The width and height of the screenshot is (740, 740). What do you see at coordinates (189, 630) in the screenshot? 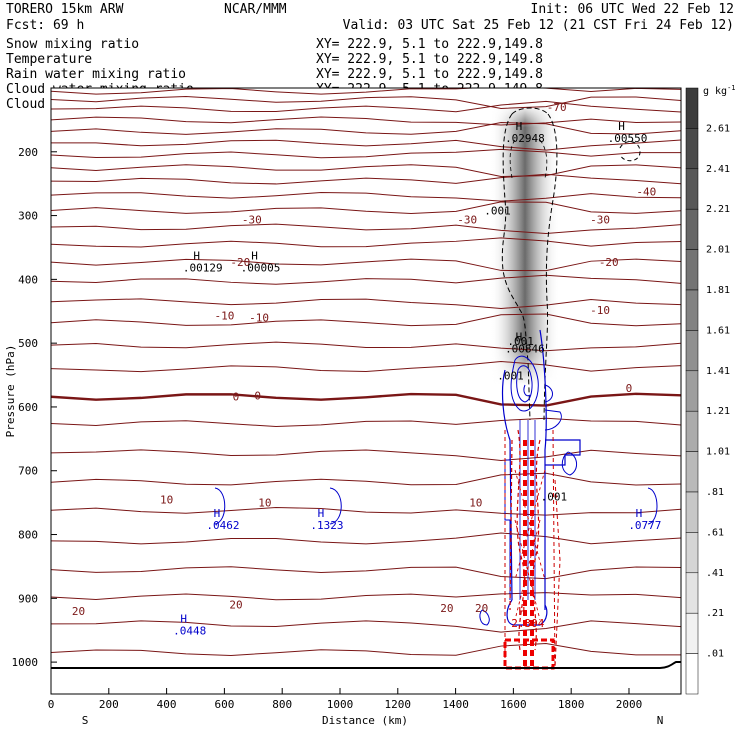
I see `maximum-value: .0448` at bounding box center [189, 630].